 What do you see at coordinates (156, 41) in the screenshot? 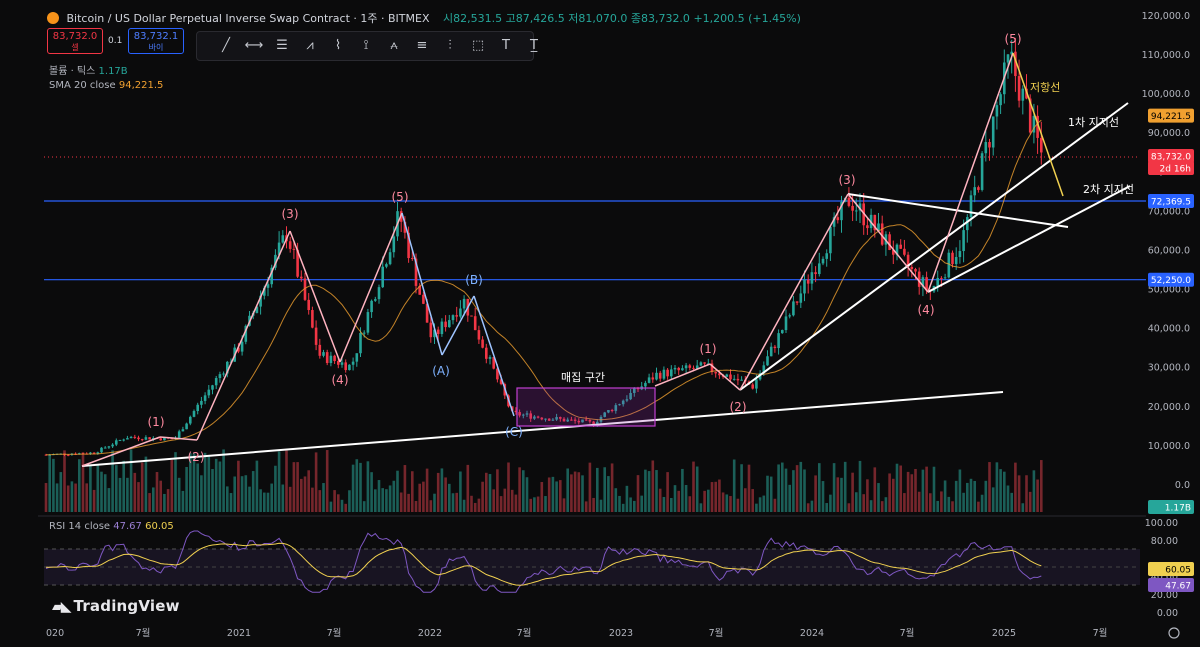
I see `buy-button: 83,732.1 바이` at bounding box center [156, 41].